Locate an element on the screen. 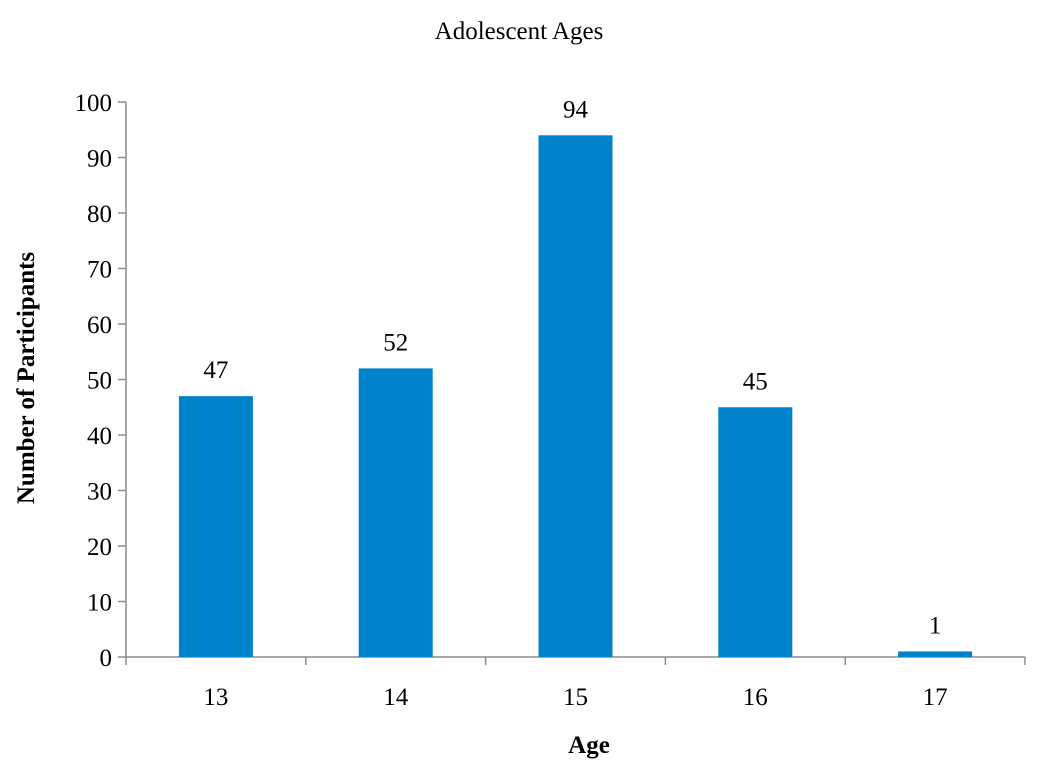  x-tick-label: 16 is located at coordinates (755, 697).